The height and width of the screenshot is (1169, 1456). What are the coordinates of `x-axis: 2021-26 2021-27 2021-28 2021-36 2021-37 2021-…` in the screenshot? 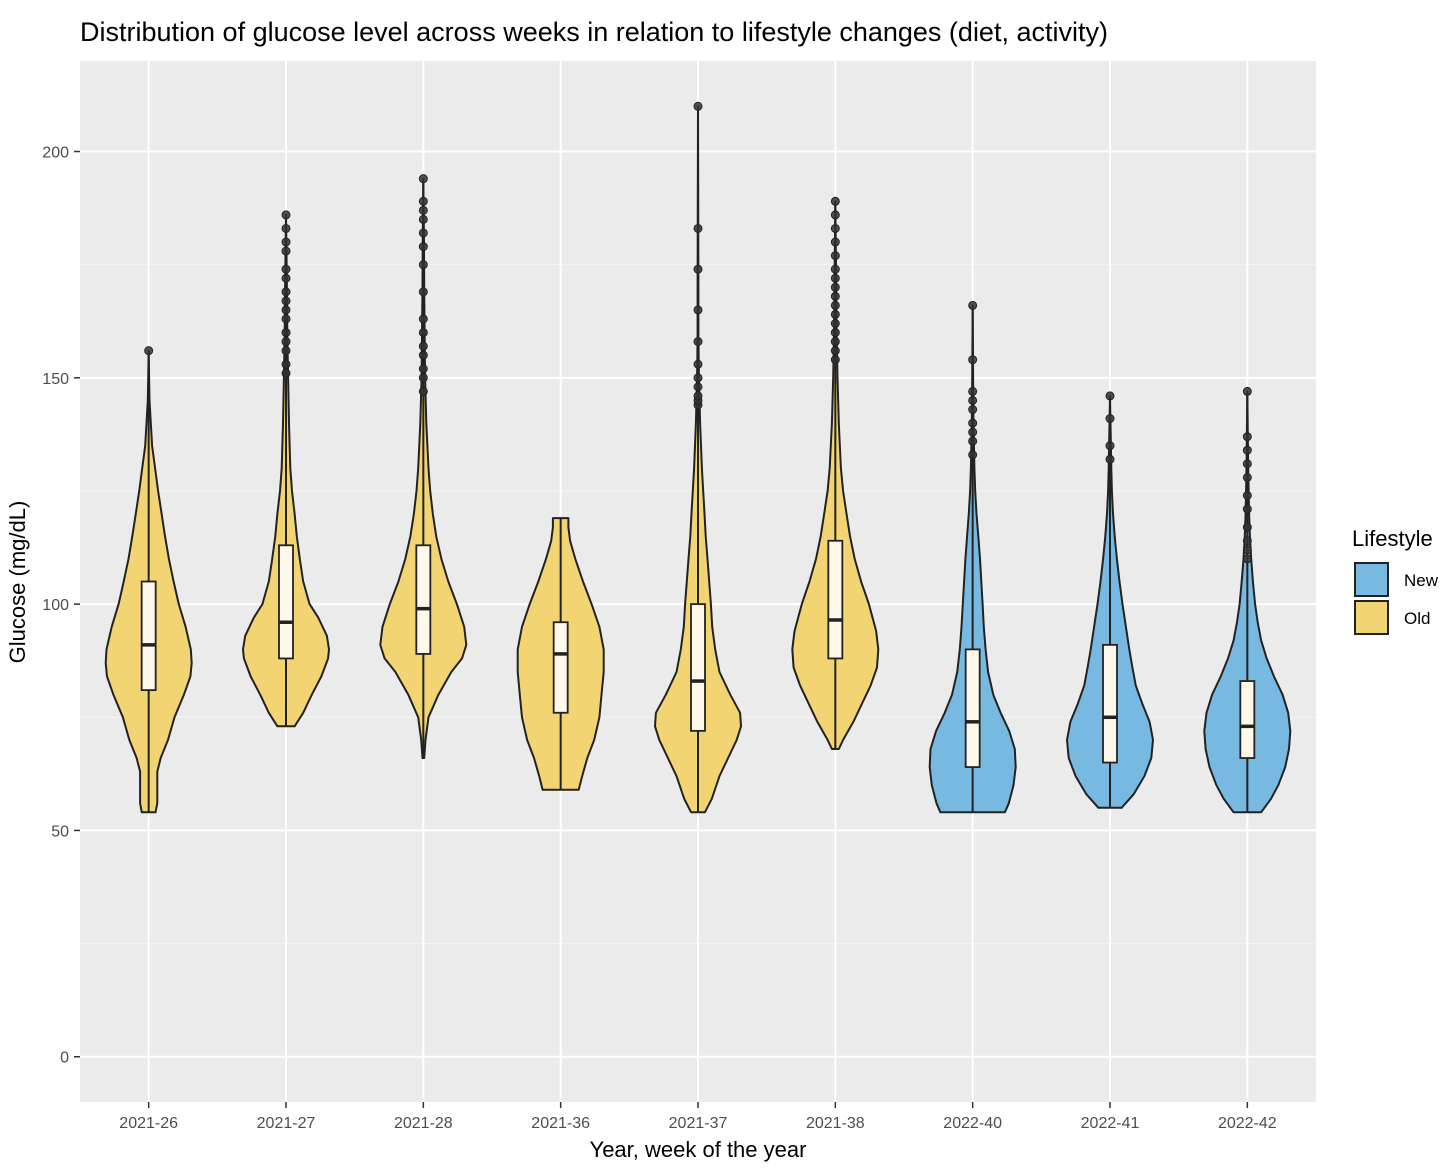 It's located at (698, 1117).